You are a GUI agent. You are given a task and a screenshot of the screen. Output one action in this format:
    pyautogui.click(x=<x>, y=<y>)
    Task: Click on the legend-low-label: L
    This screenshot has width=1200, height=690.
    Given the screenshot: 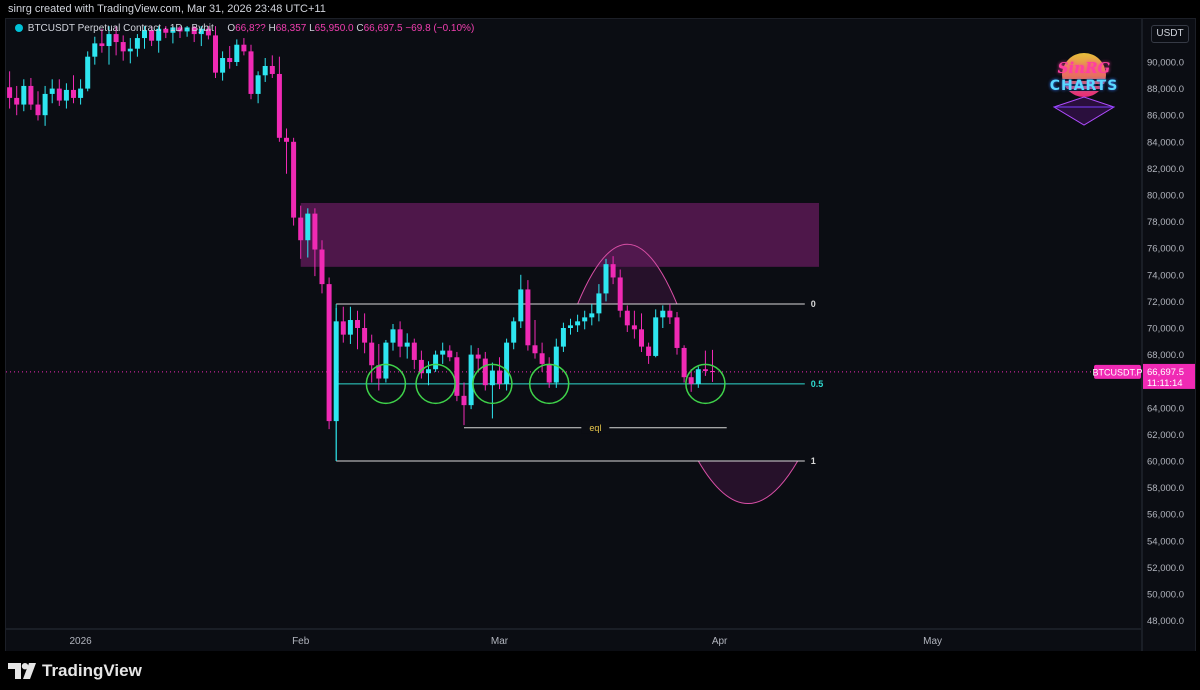 What is the action you would take?
    pyautogui.click(x=312, y=28)
    